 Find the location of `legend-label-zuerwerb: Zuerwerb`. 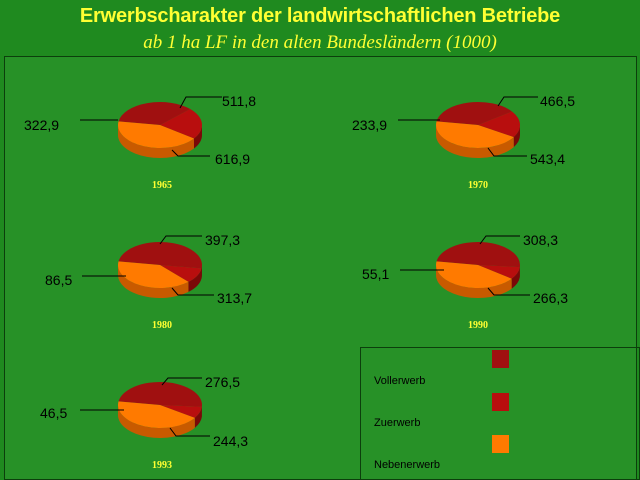

legend-label-zuerwerb: Zuerwerb is located at coordinates (397, 423).